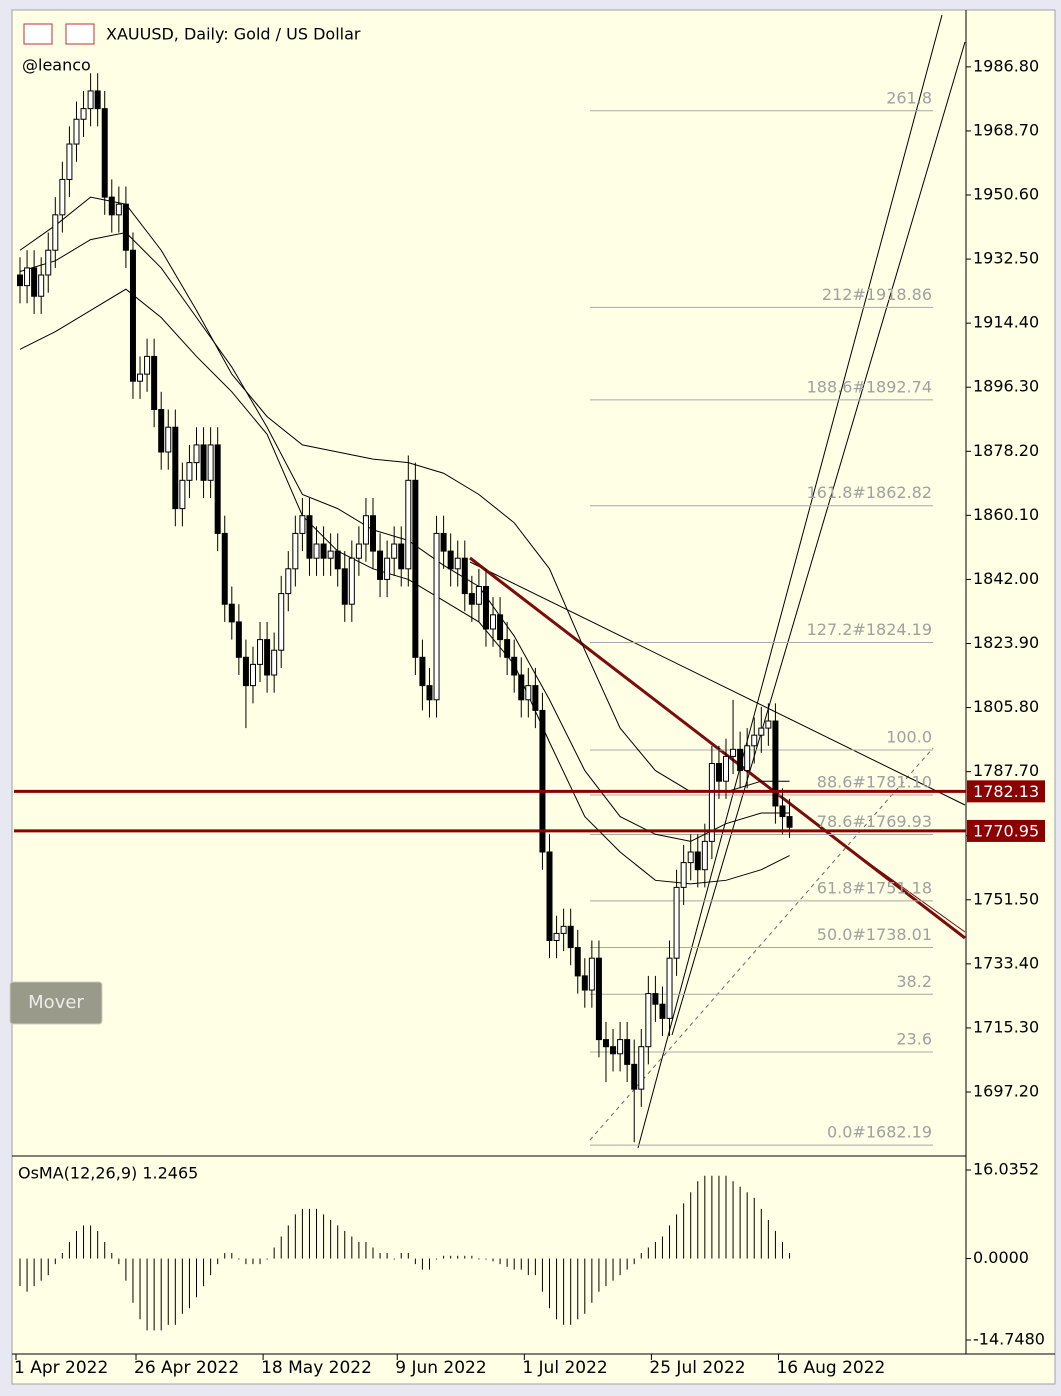  What do you see at coordinates (1006, 65) in the screenshot?
I see `y-tick-label: 1986.80` at bounding box center [1006, 65].